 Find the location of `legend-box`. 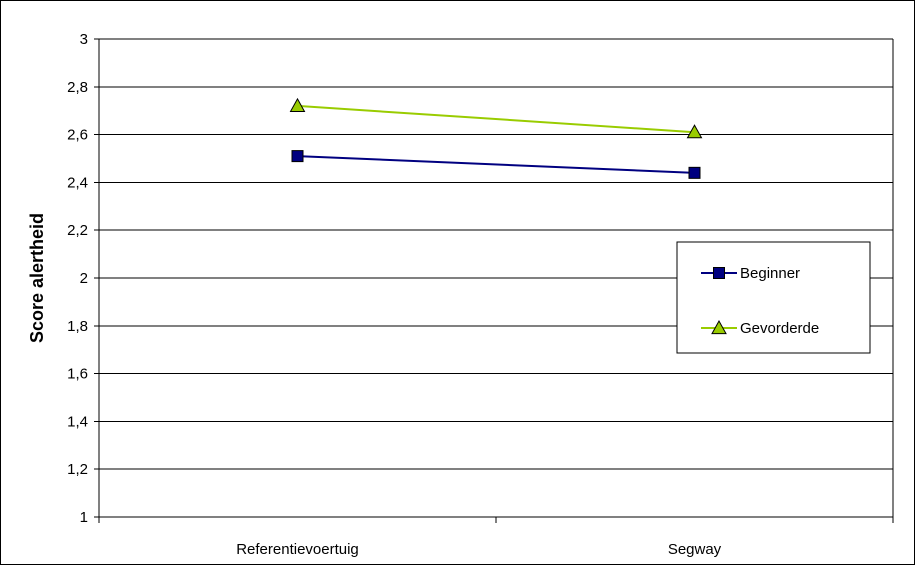

legend-box is located at coordinates (773, 297).